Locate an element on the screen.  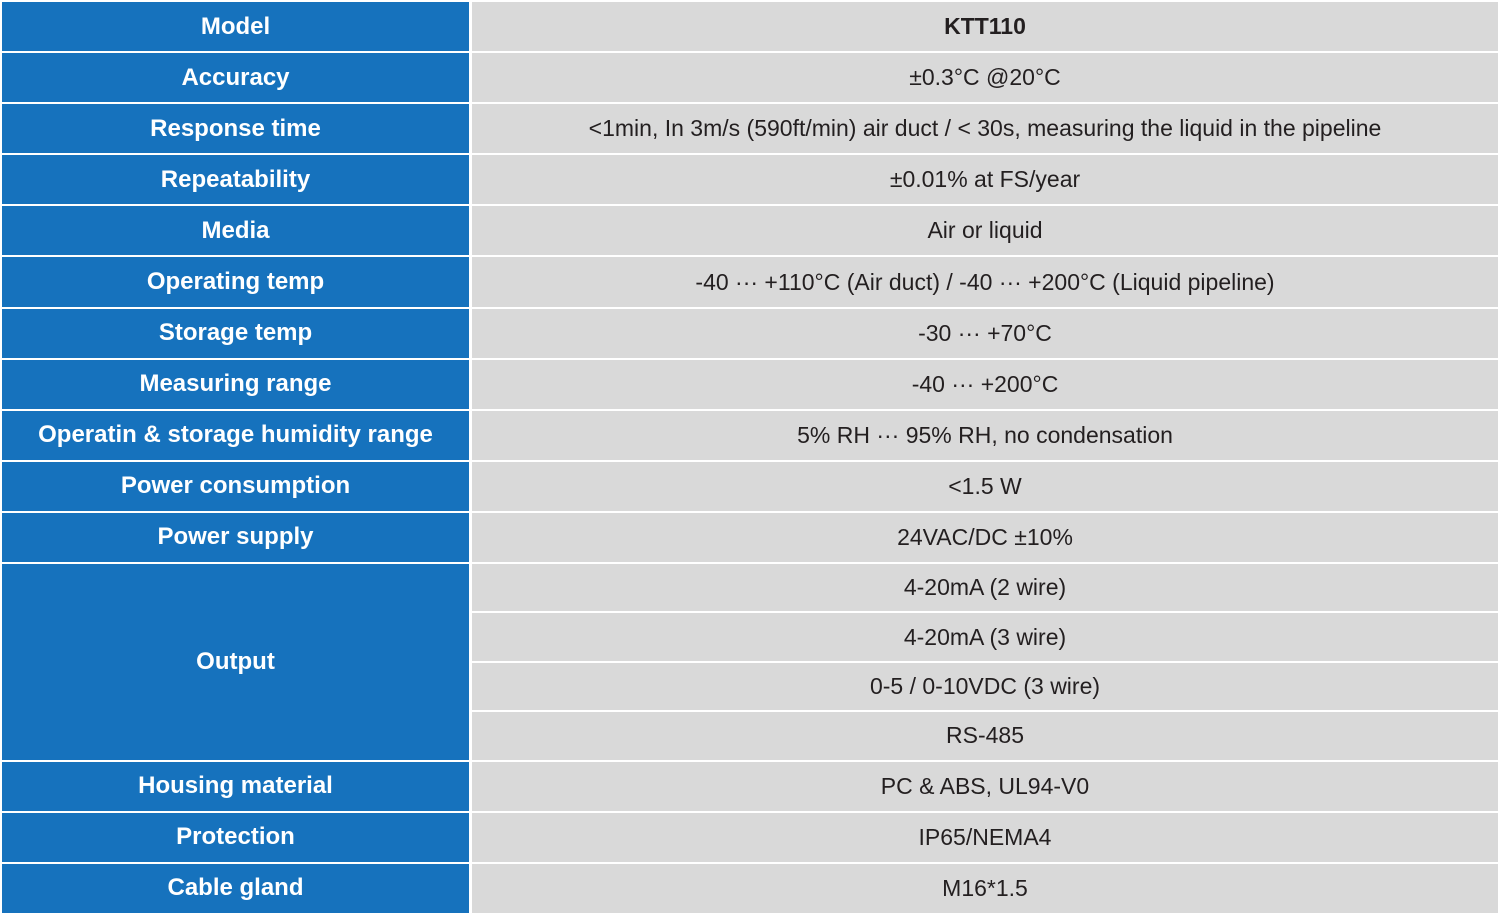
spec-label: Housing material is located at coordinates (236, 786).